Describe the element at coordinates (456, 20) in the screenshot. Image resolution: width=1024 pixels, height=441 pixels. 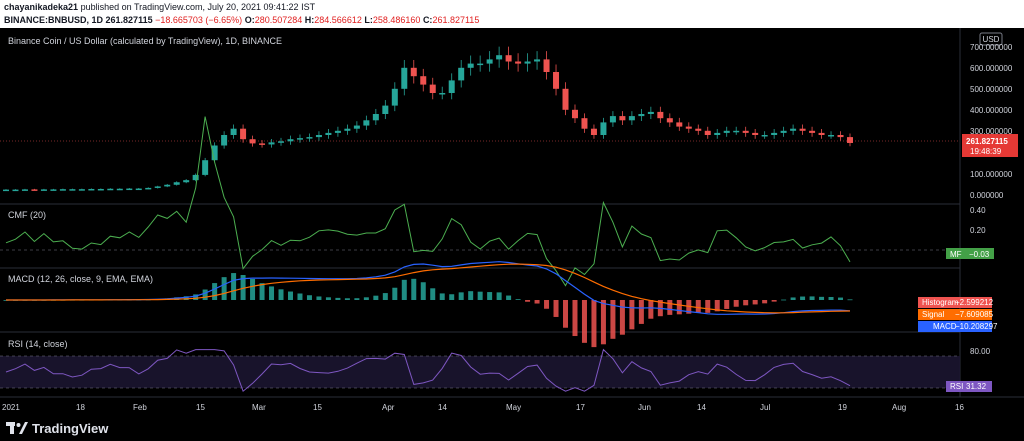
I see `close-value: 261.827115` at that location.